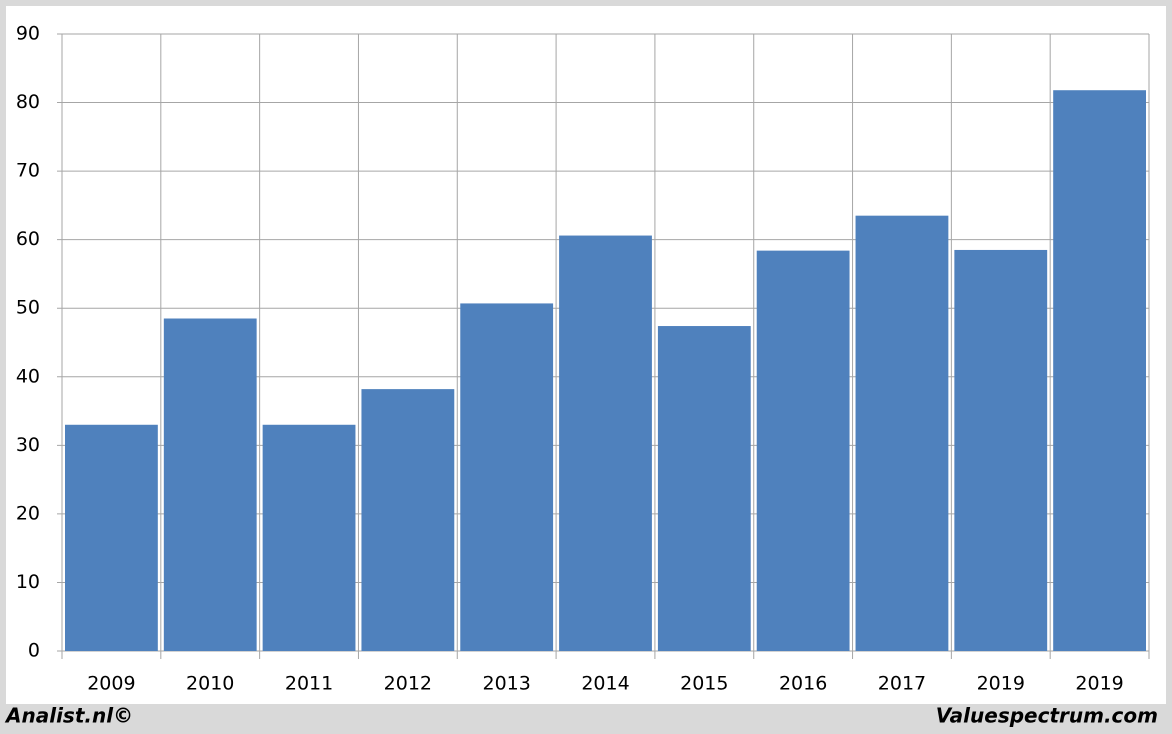  I want to click on y-tick-label: 30, so click(28, 445).